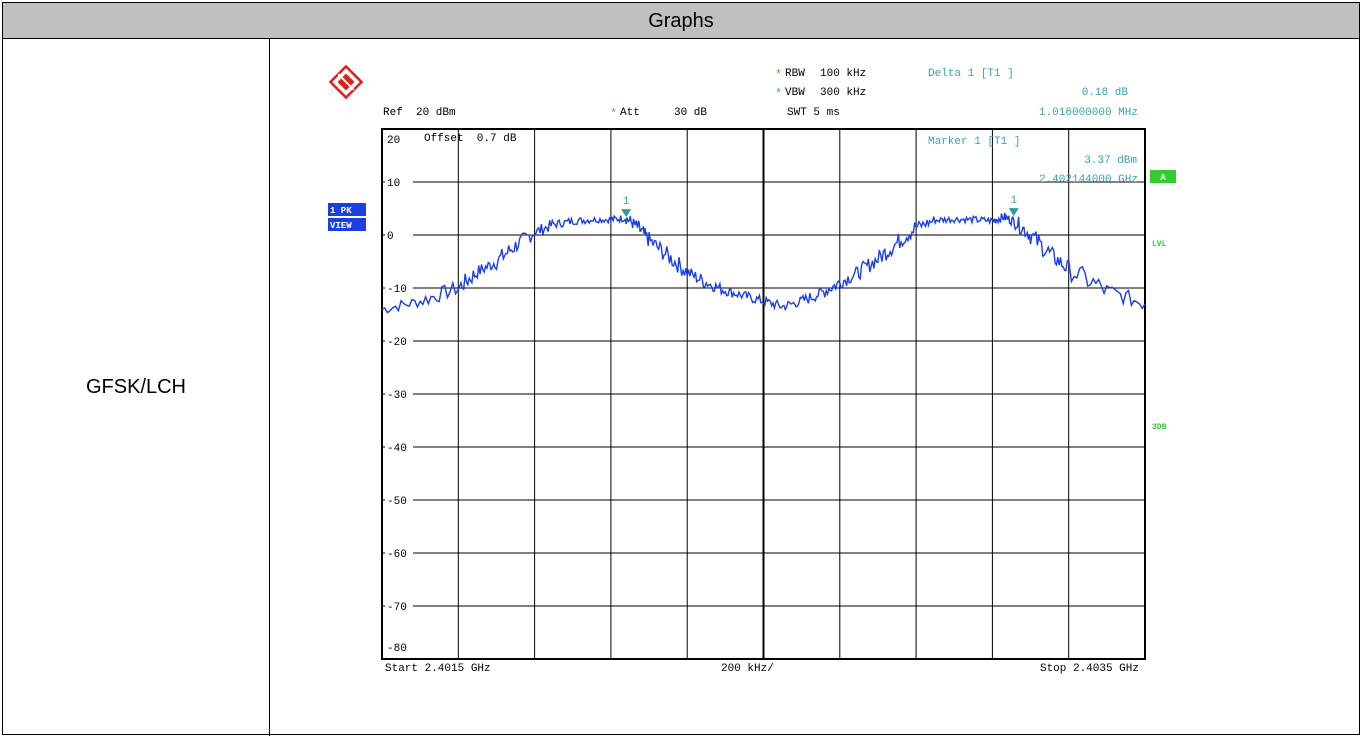  I want to click on att-label: Att, so click(630, 113).